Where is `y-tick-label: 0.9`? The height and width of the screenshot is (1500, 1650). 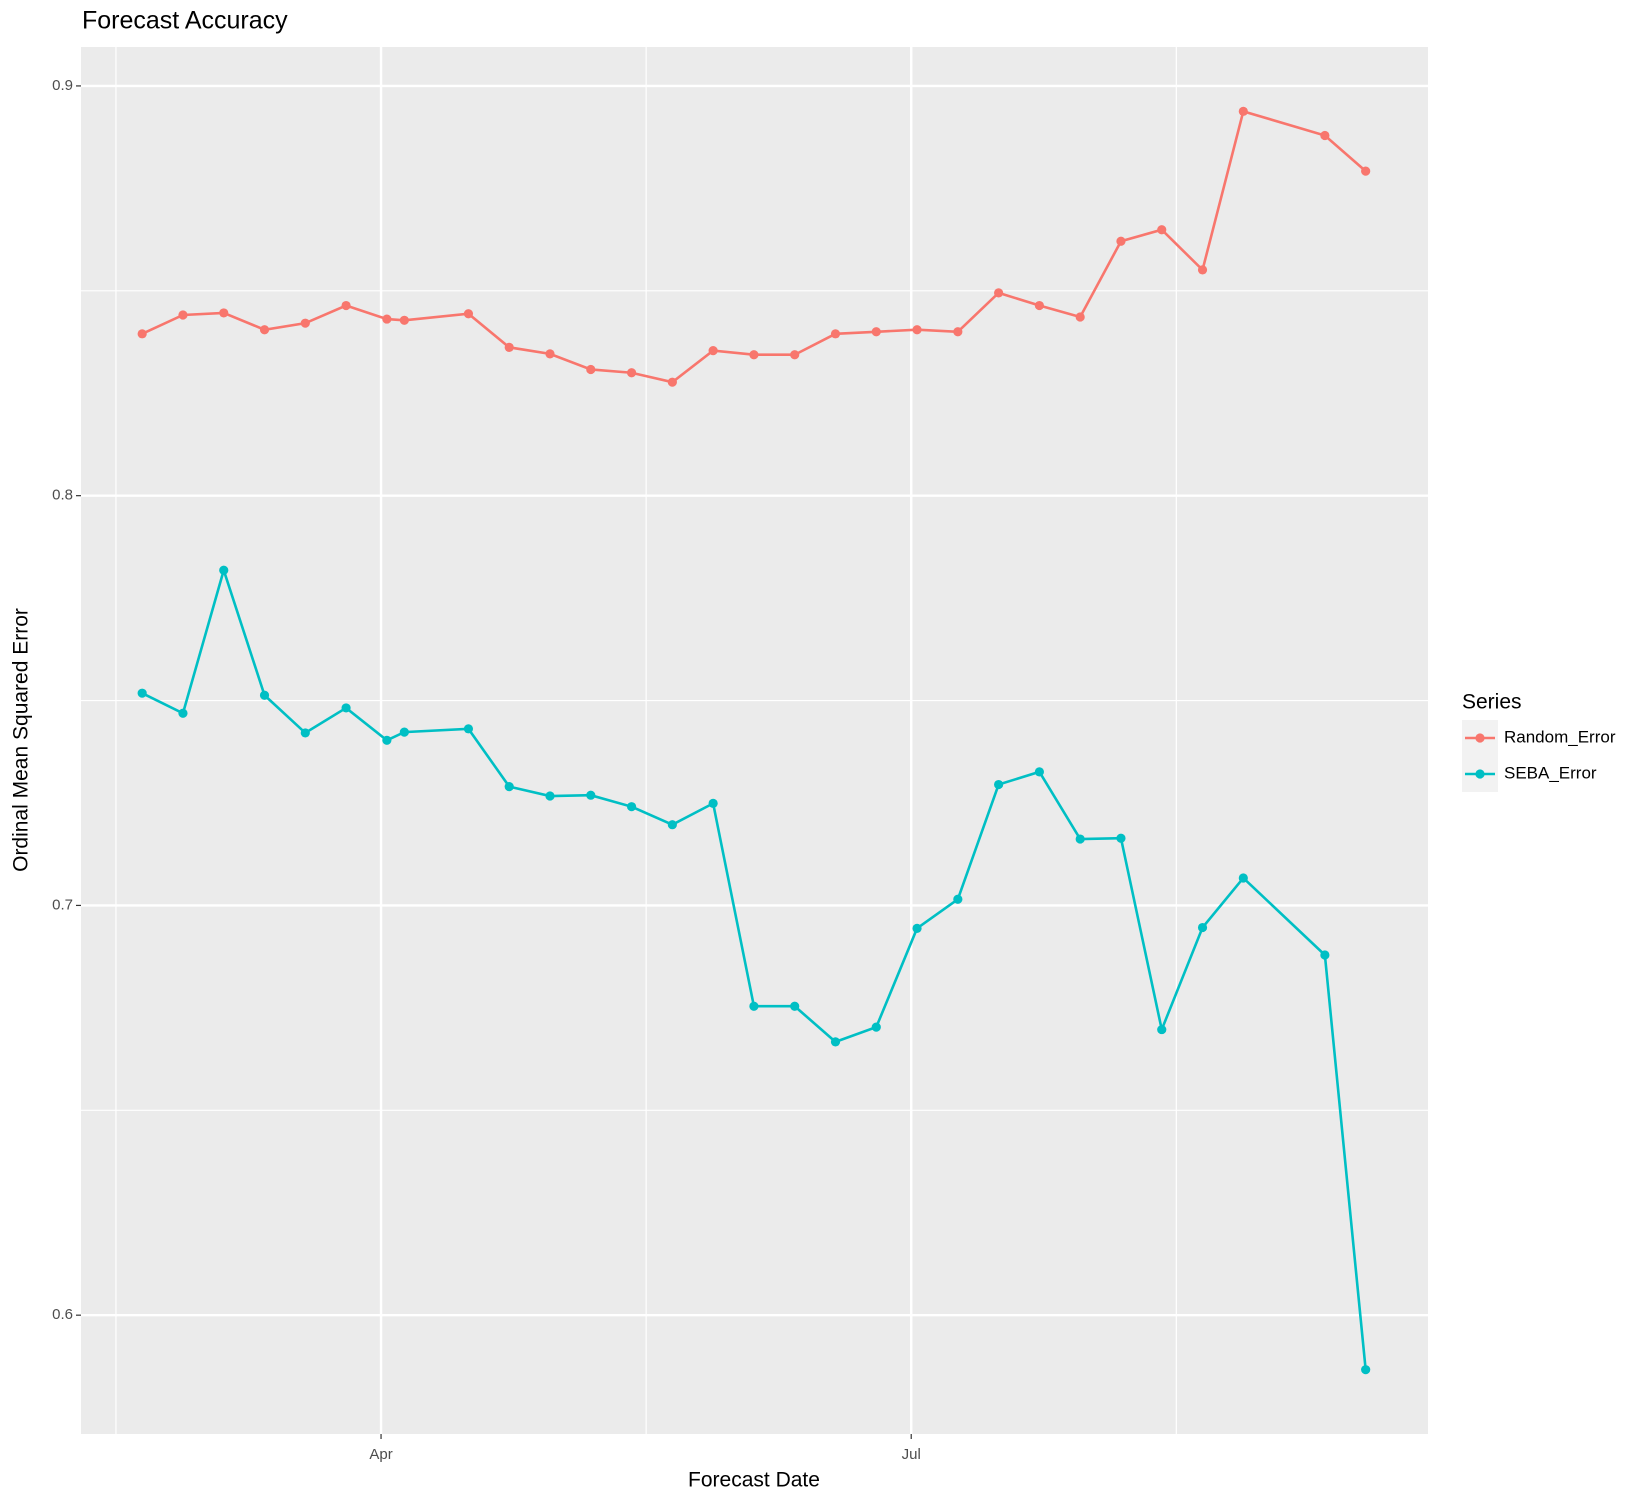 y-tick-label: 0.9 is located at coordinates (62, 85).